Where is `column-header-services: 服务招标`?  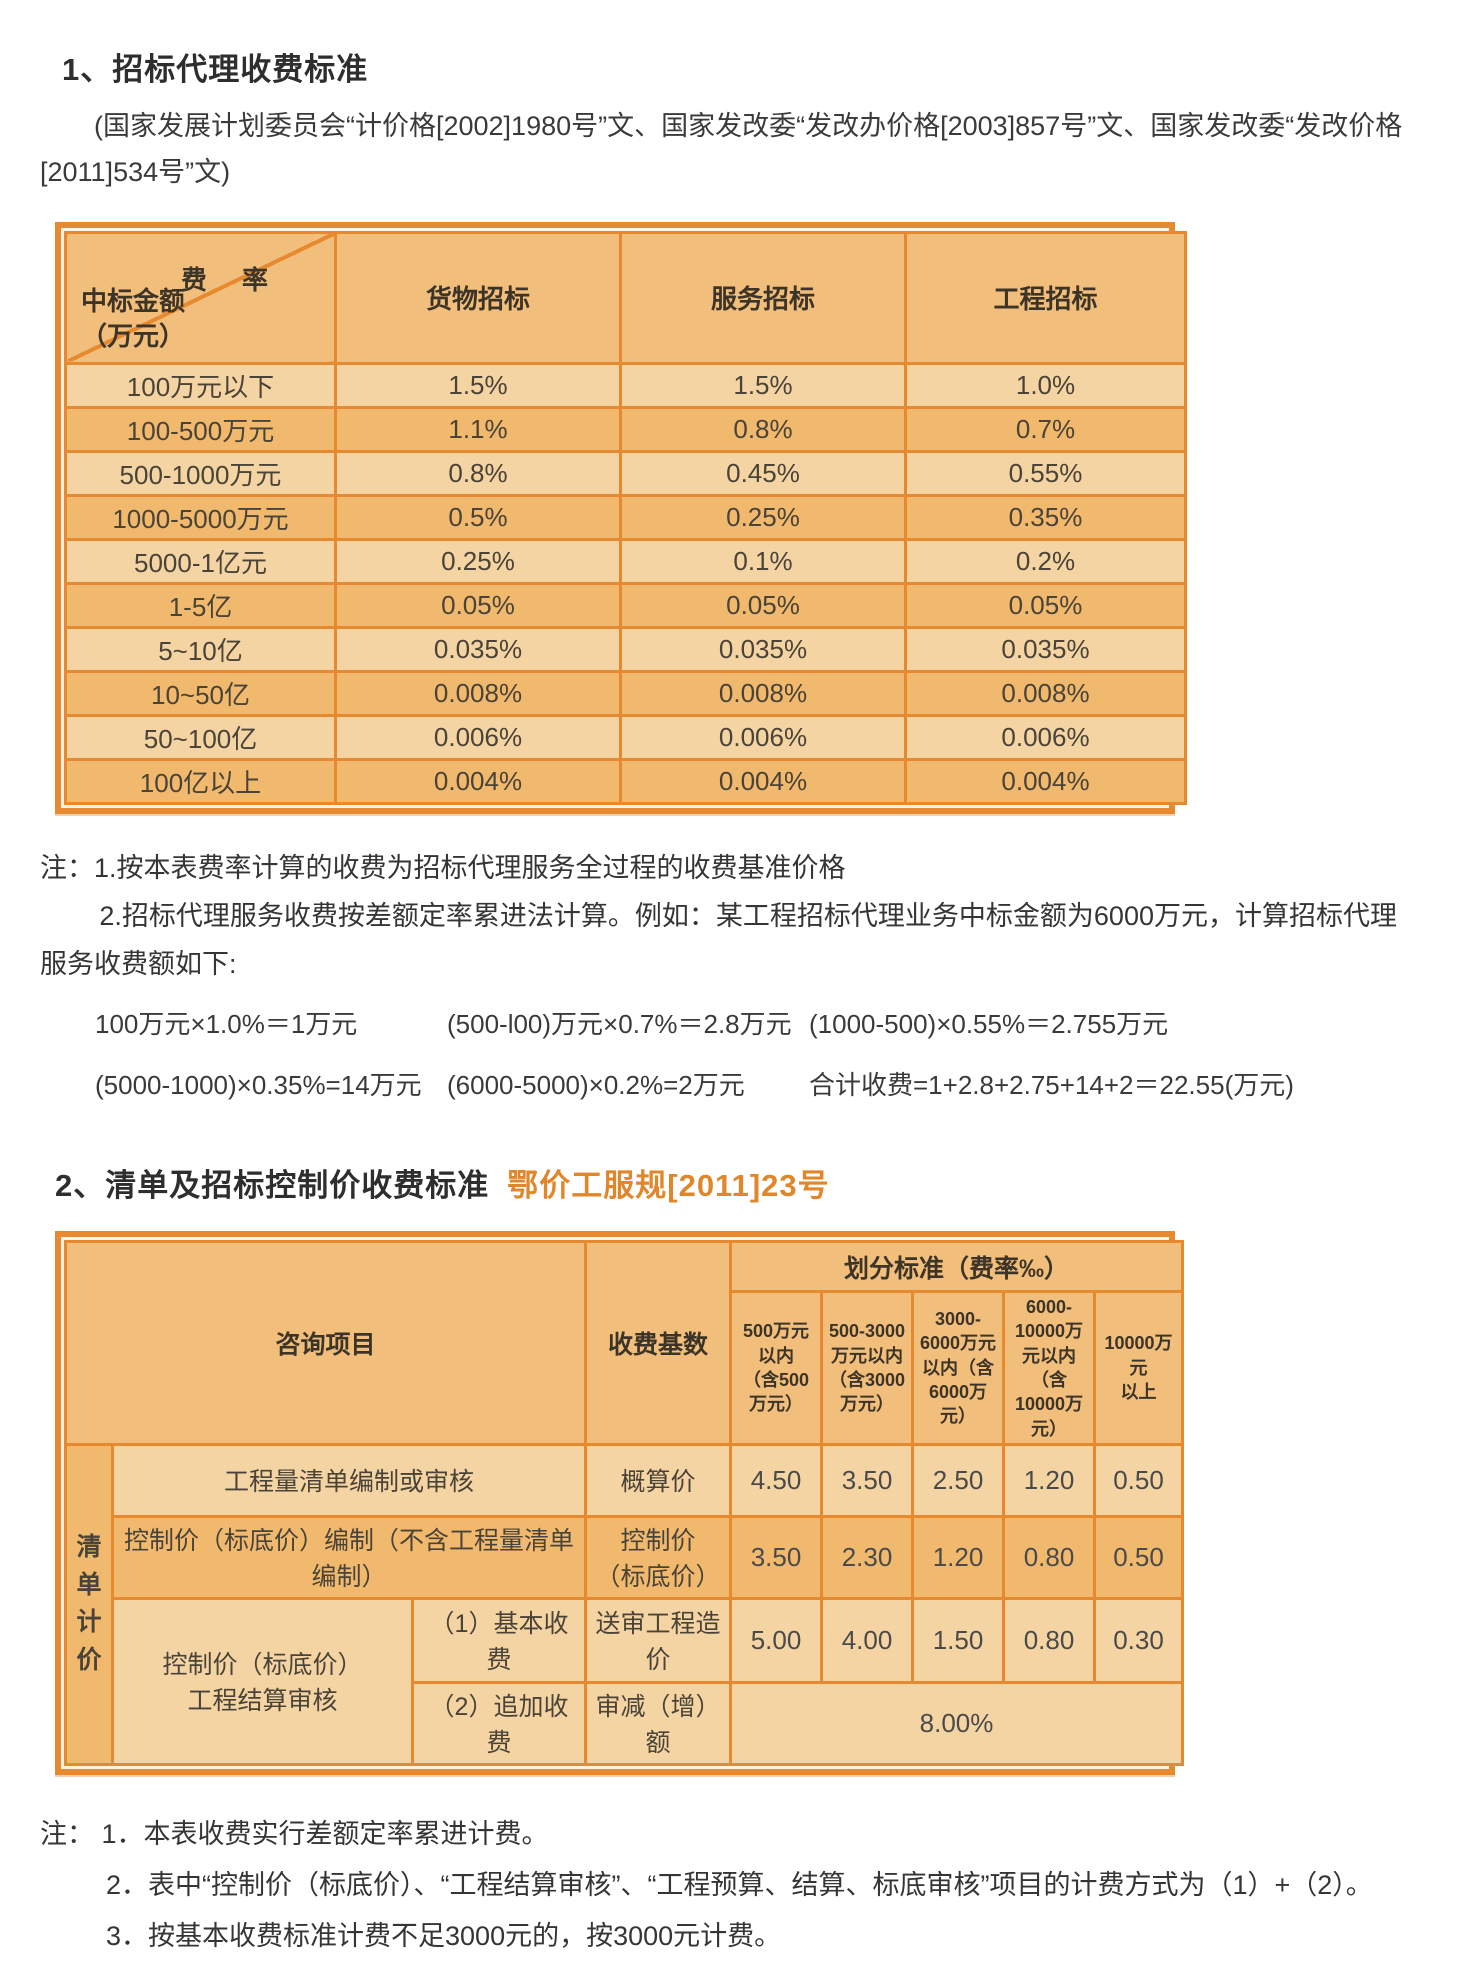 column-header-services: 服务招标 is located at coordinates (763, 297).